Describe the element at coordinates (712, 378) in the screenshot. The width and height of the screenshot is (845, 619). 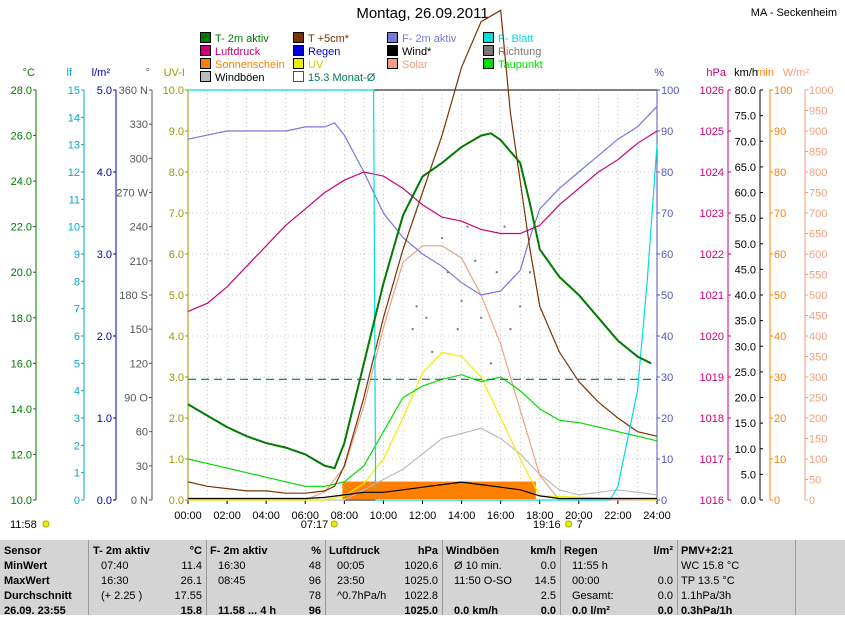
I see `axis-tick-label: 1019` at that location.